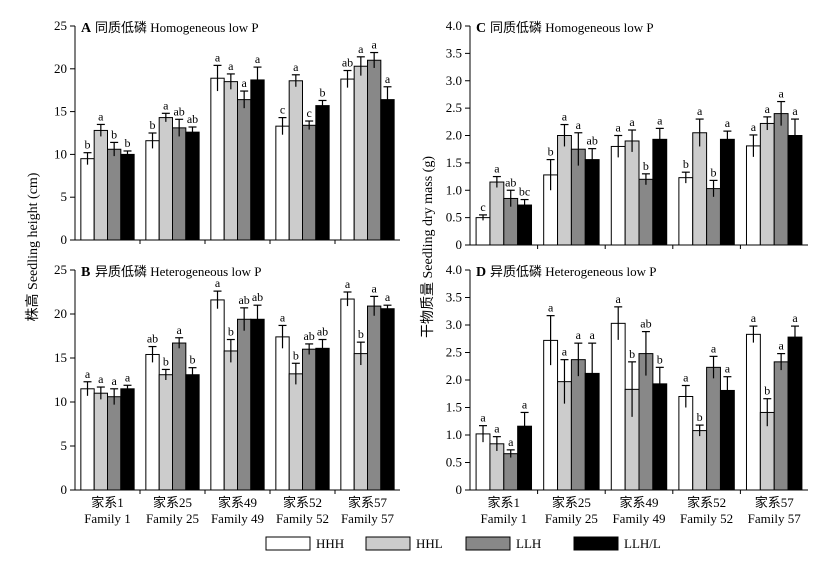  I want to click on y-tick-label: 15, so click(60, 357).